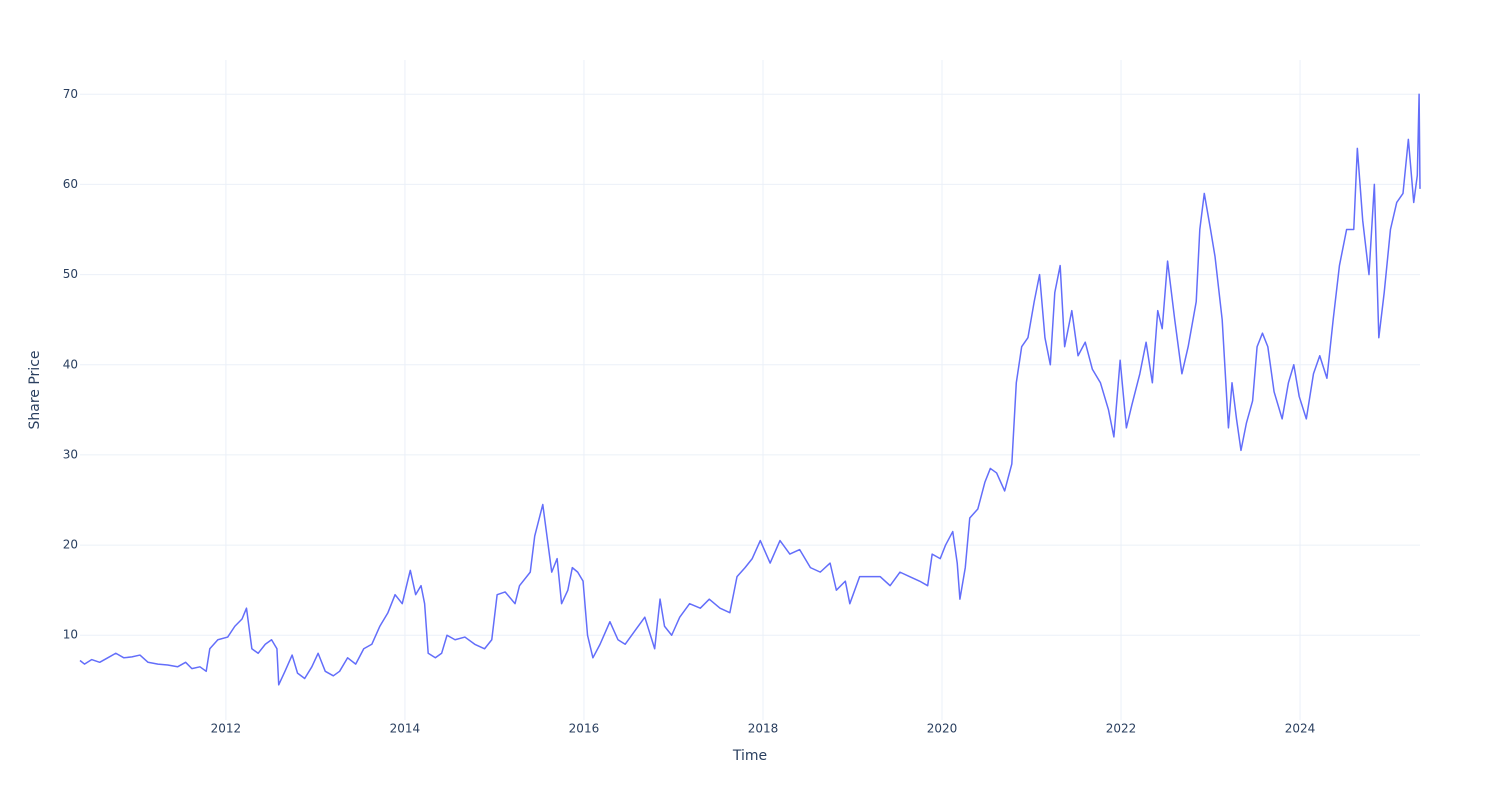 This screenshot has width=1500, height=804. Describe the element at coordinates (749, 756) in the screenshot. I see `x-axis-title: Time` at that location.